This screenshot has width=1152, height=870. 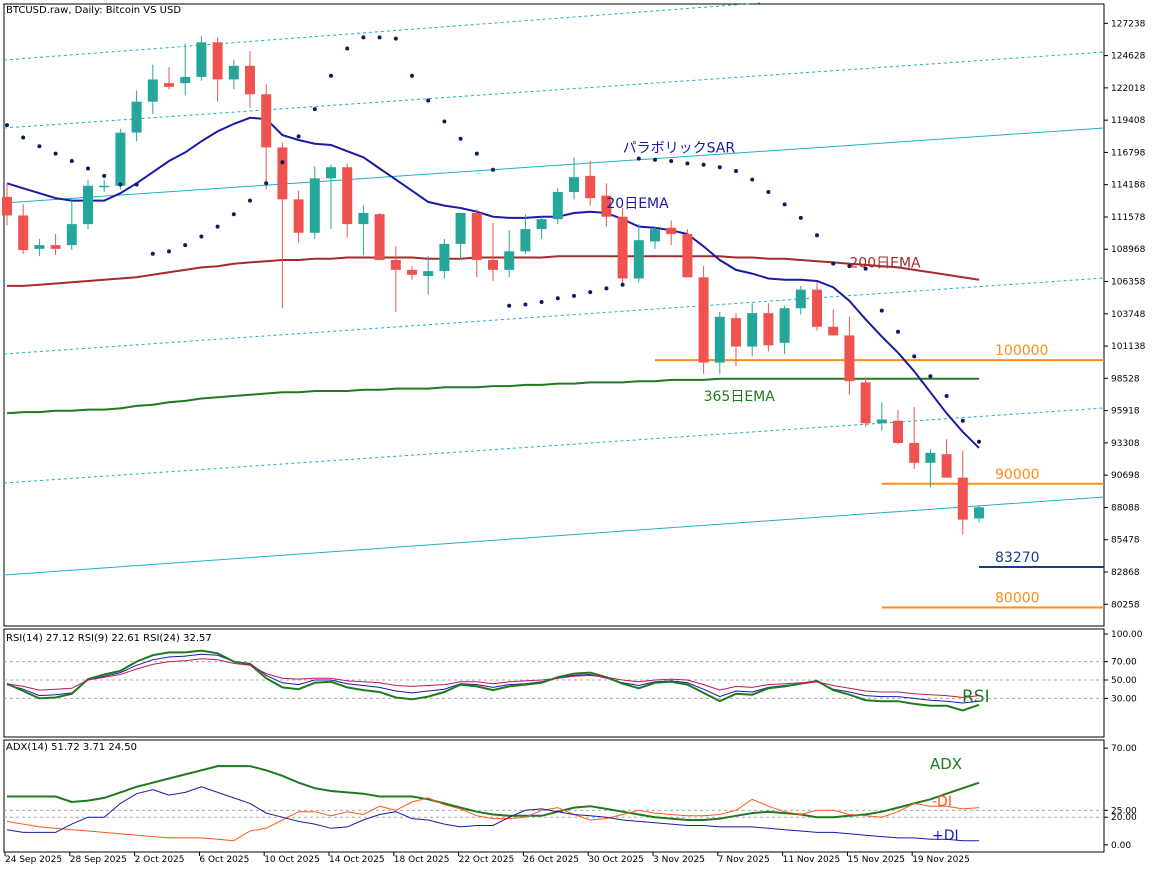 I want to click on y-tick-label: 93308, so click(x=1125, y=444).